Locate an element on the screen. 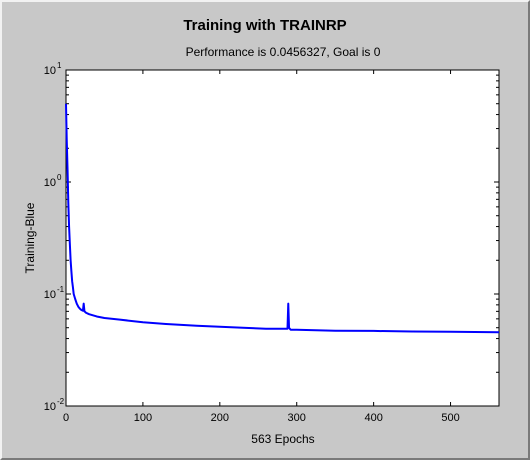  x-tick-label: 400 is located at coordinates (373, 418).